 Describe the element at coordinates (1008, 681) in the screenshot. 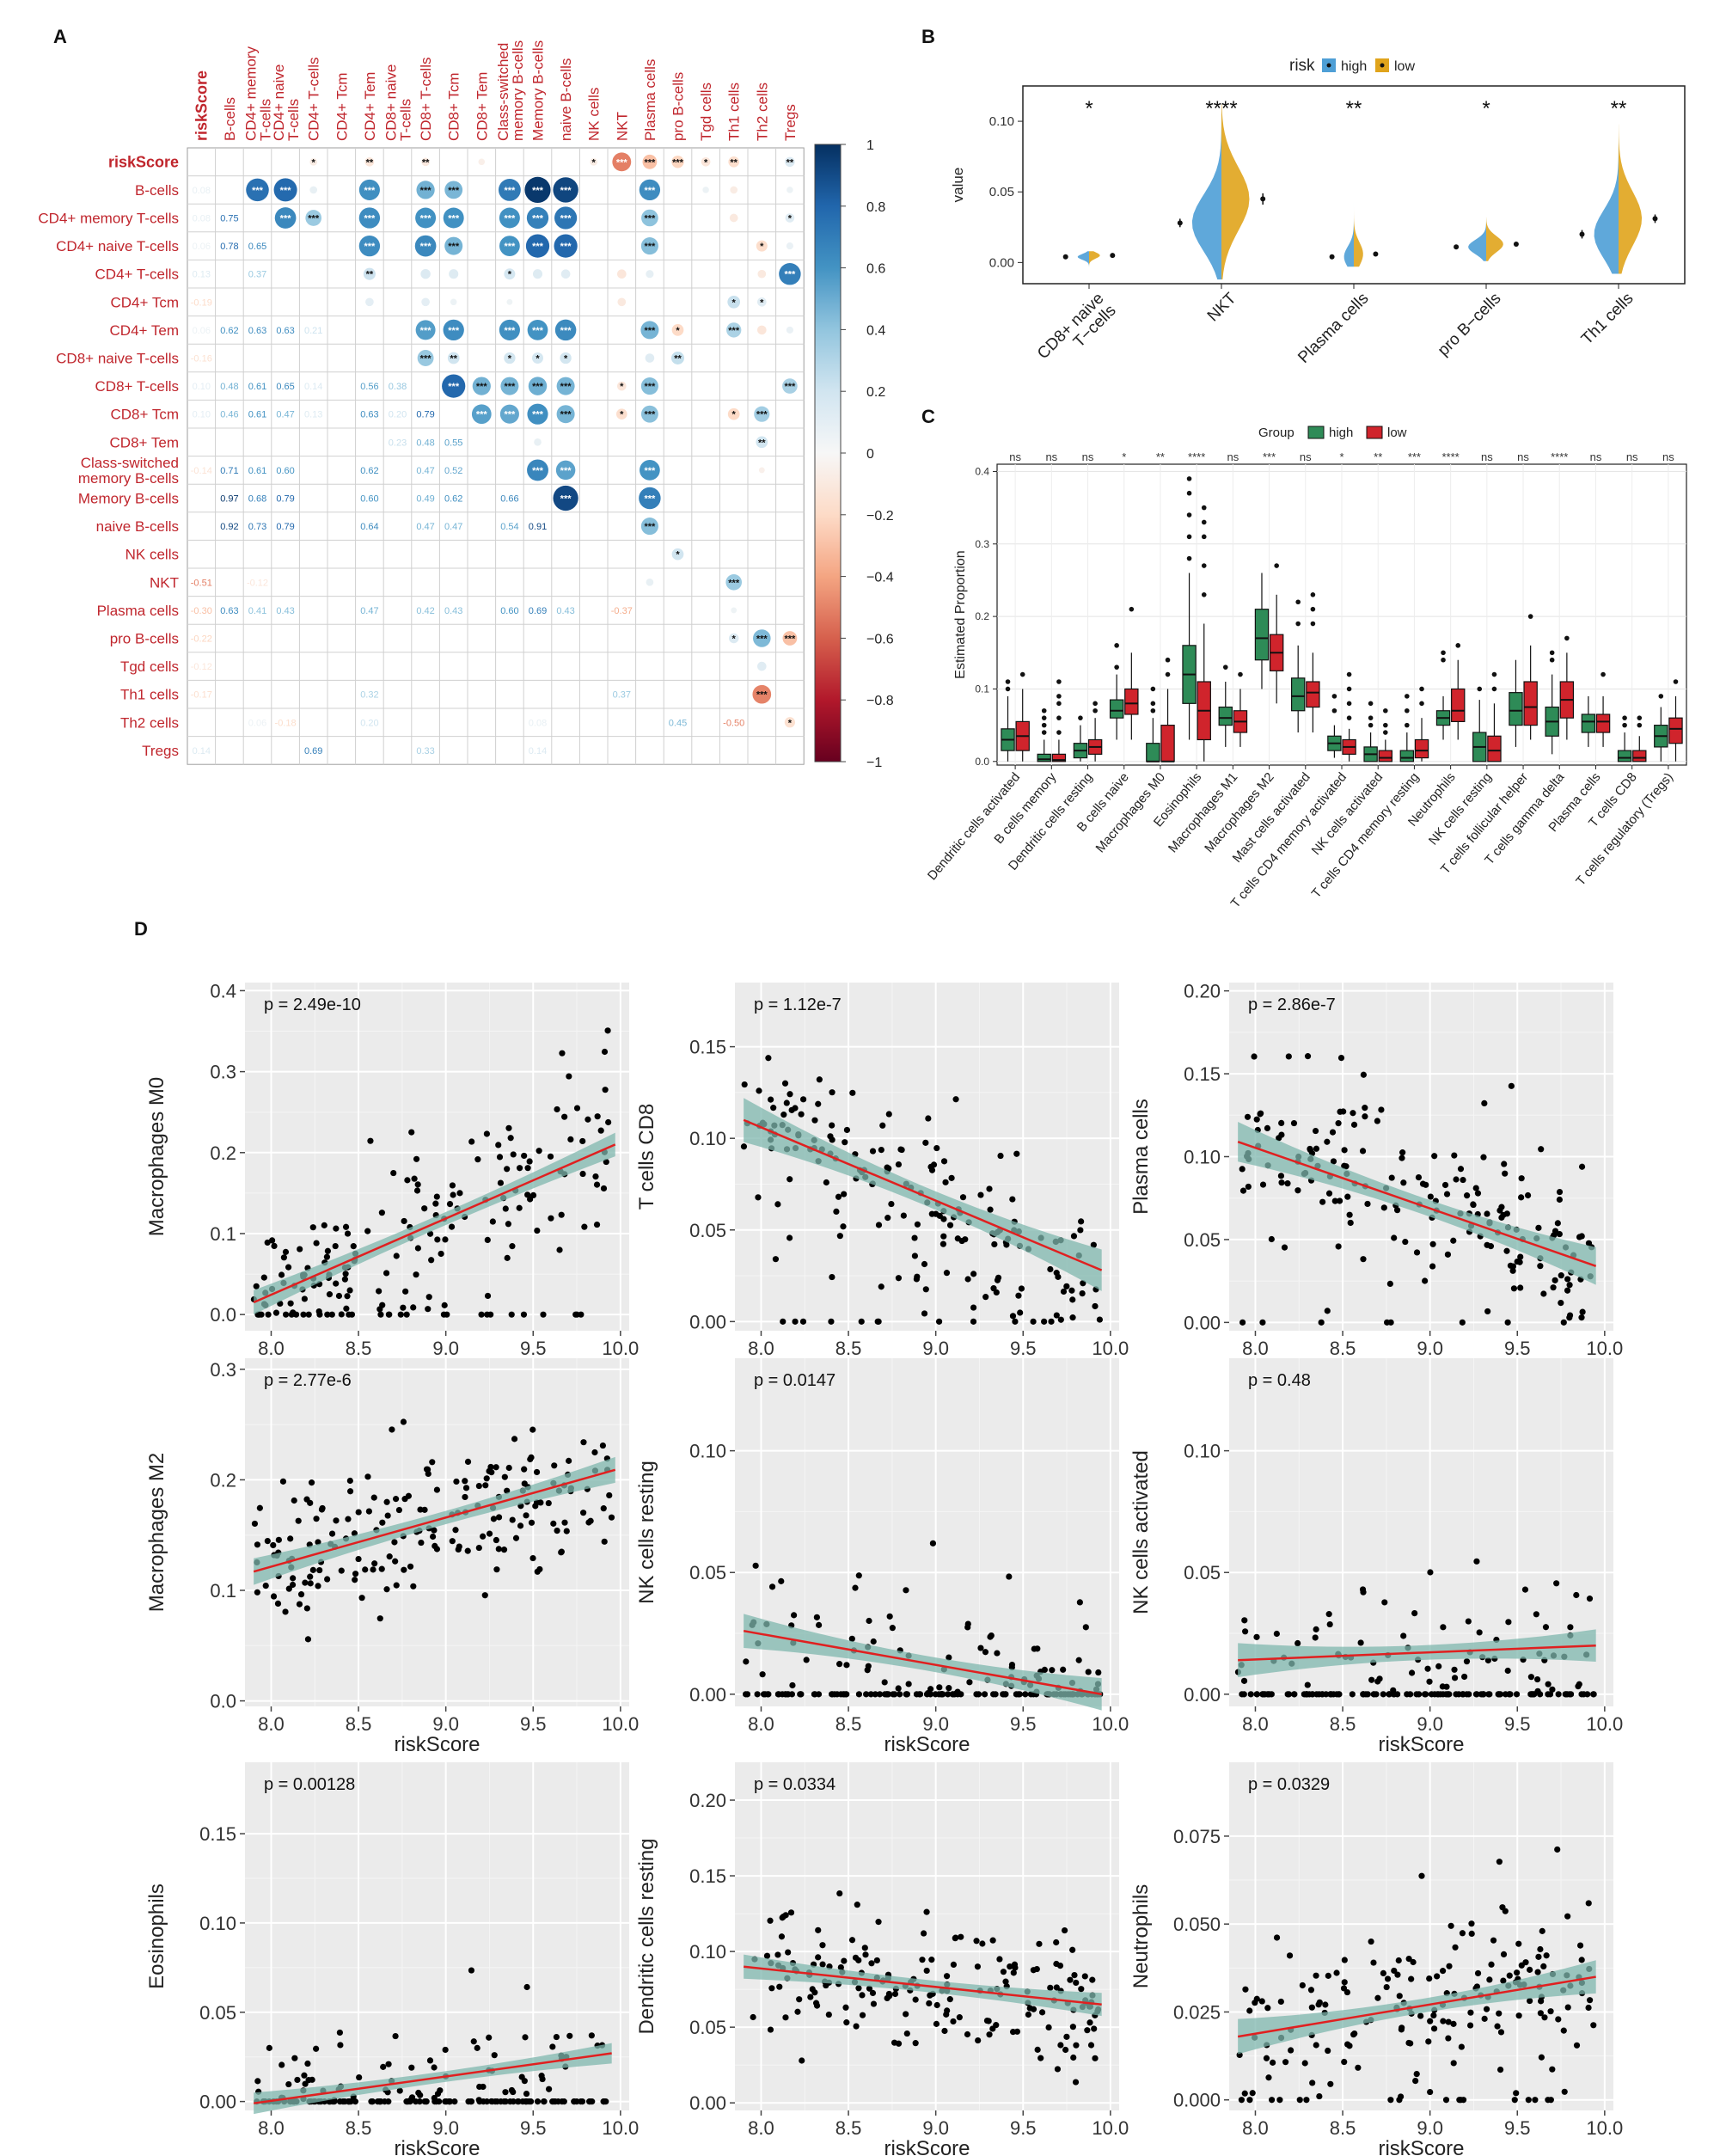

I see `box-outlier-high` at that location.